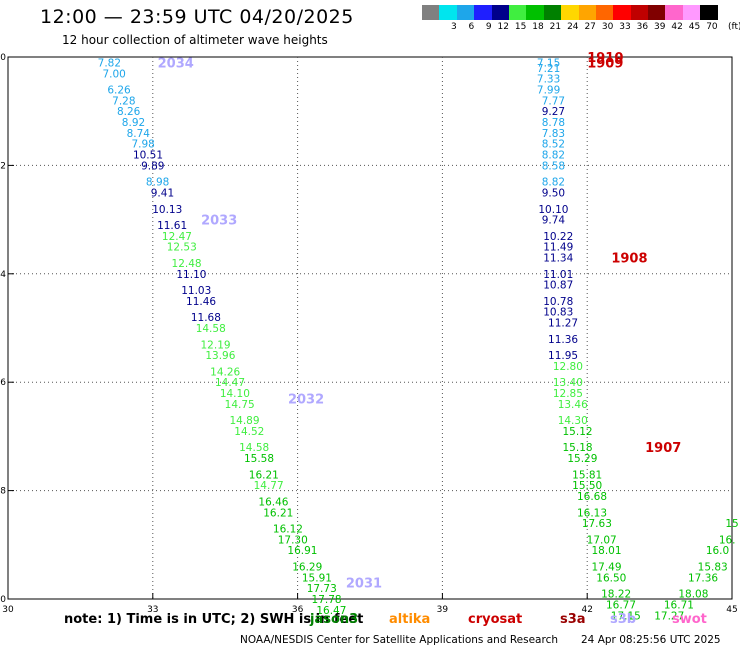 Image resolution: width=740 pixels, height=650 pixels. Describe the element at coordinates (187, 264) in the screenshot. I see `wave-height-label: 12.48` at that location.